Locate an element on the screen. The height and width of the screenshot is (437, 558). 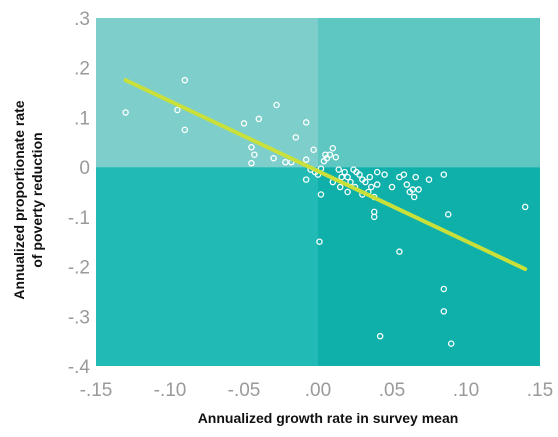
y-tick-label: .2 is located at coordinates (82, 69).